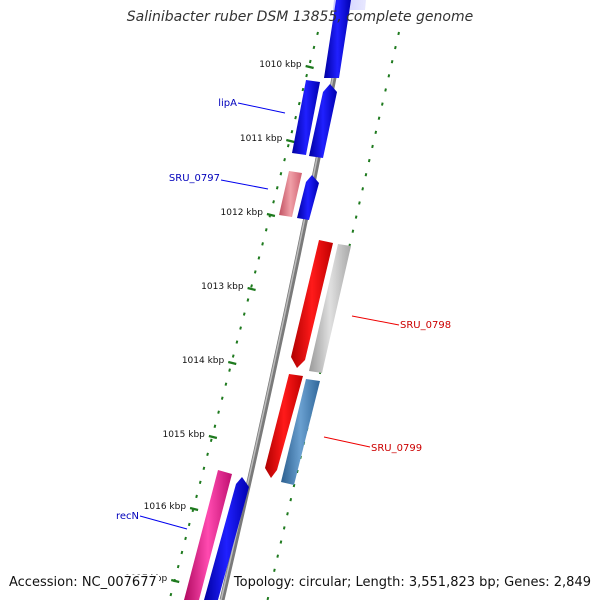  I want to click on SRU_0799-leader, so click(347, 442).